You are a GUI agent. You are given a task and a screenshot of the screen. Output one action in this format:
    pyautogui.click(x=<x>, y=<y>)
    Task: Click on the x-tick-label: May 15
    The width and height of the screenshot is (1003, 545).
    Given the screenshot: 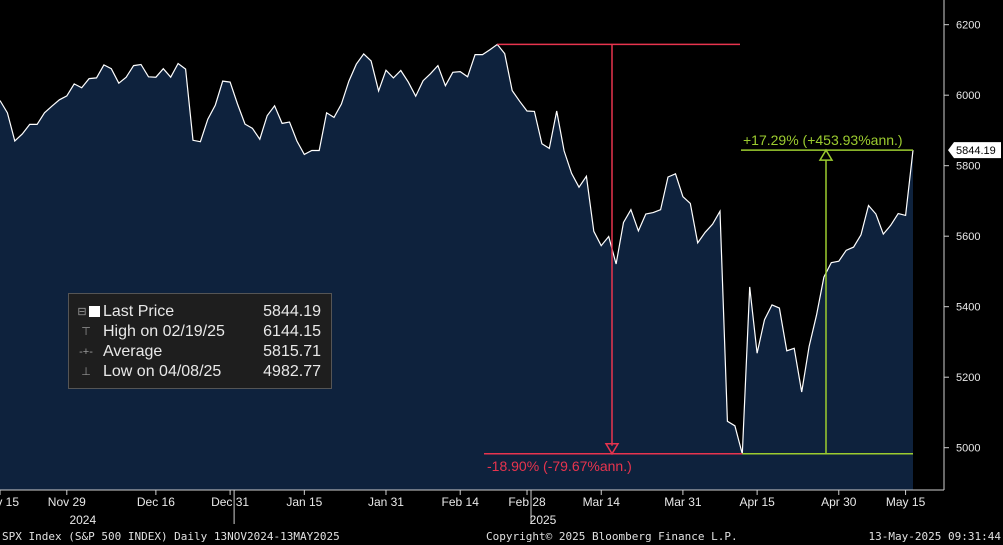 What is the action you would take?
    pyautogui.click(x=906, y=502)
    